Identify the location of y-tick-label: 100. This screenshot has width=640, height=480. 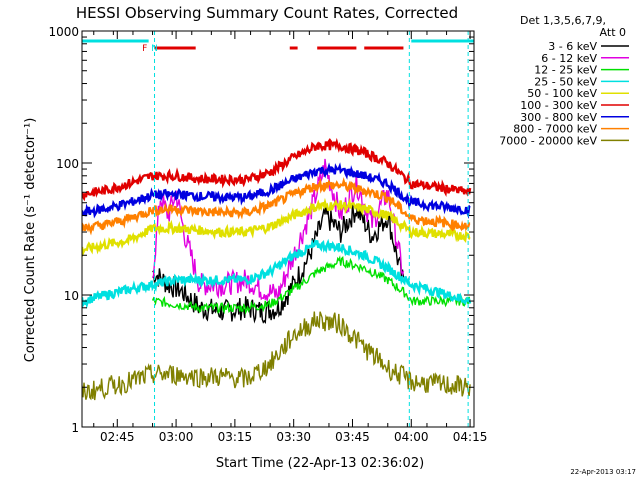
(67, 164).